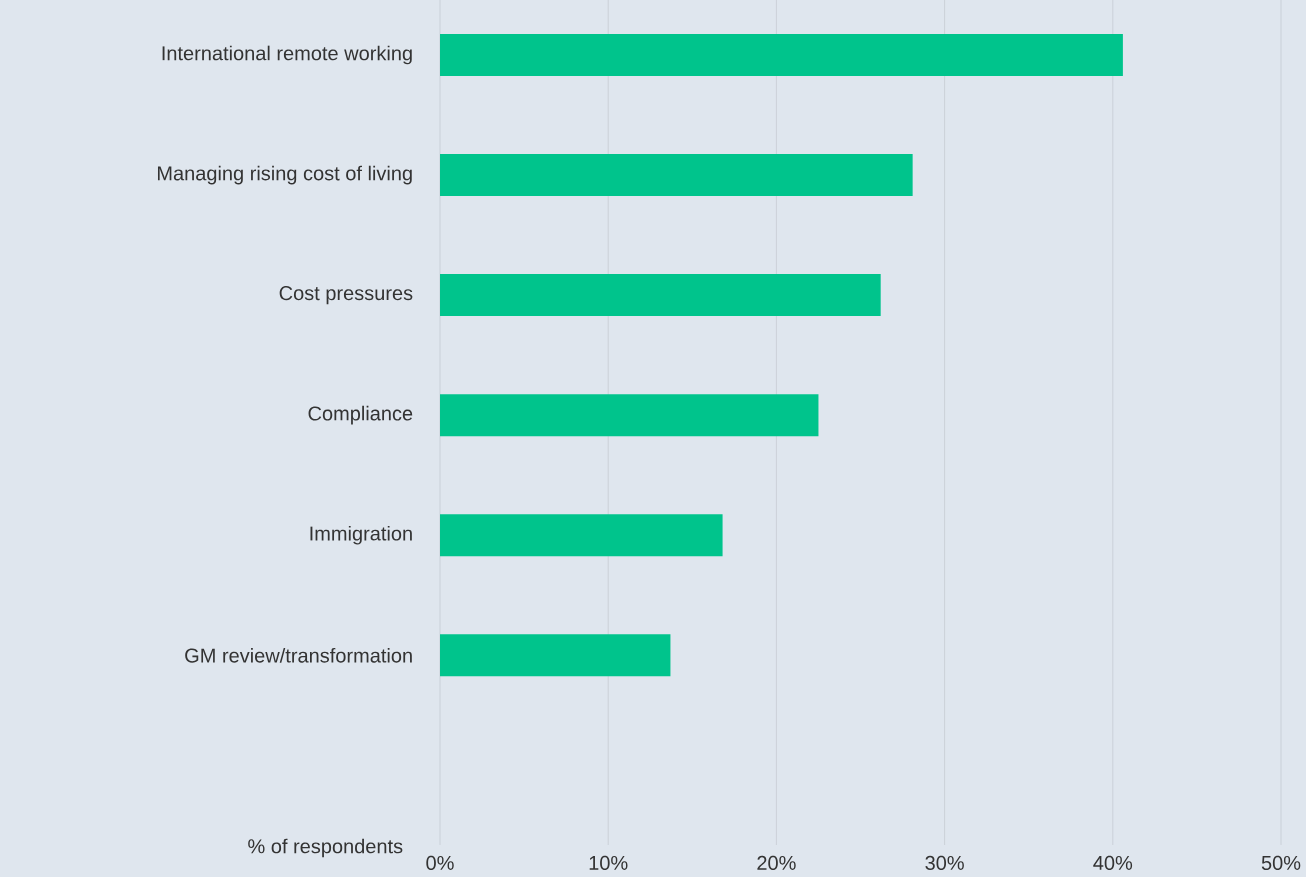 This screenshot has width=1306, height=877. What do you see at coordinates (944, 863) in the screenshot?
I see `x-tick-label: 30%` at bounding box center [944, 863].